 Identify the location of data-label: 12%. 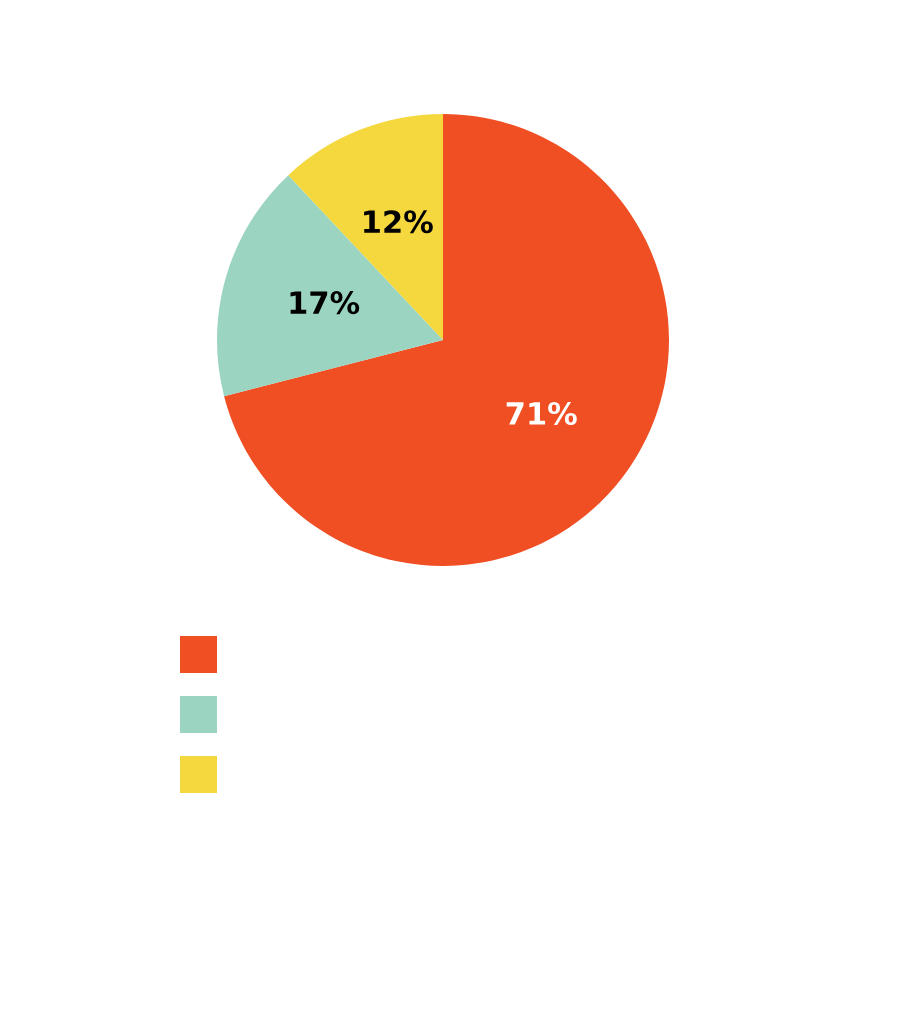
(398, 222).